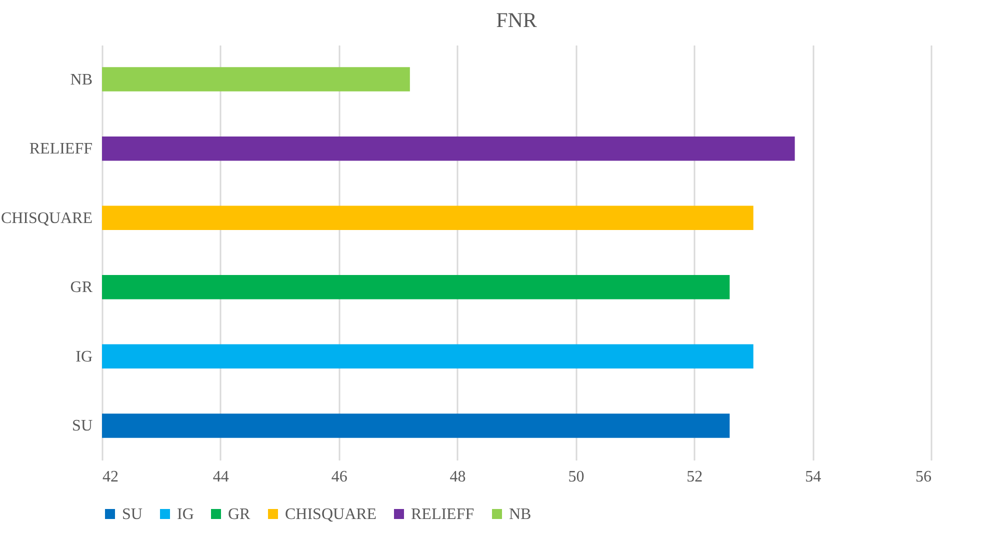 The width and height of the screenshot is (995, 549). What do you see at coordinates (339, 477) in the screenshot?
I see `x-tick-label: 46` at bounding box center [339, 477].